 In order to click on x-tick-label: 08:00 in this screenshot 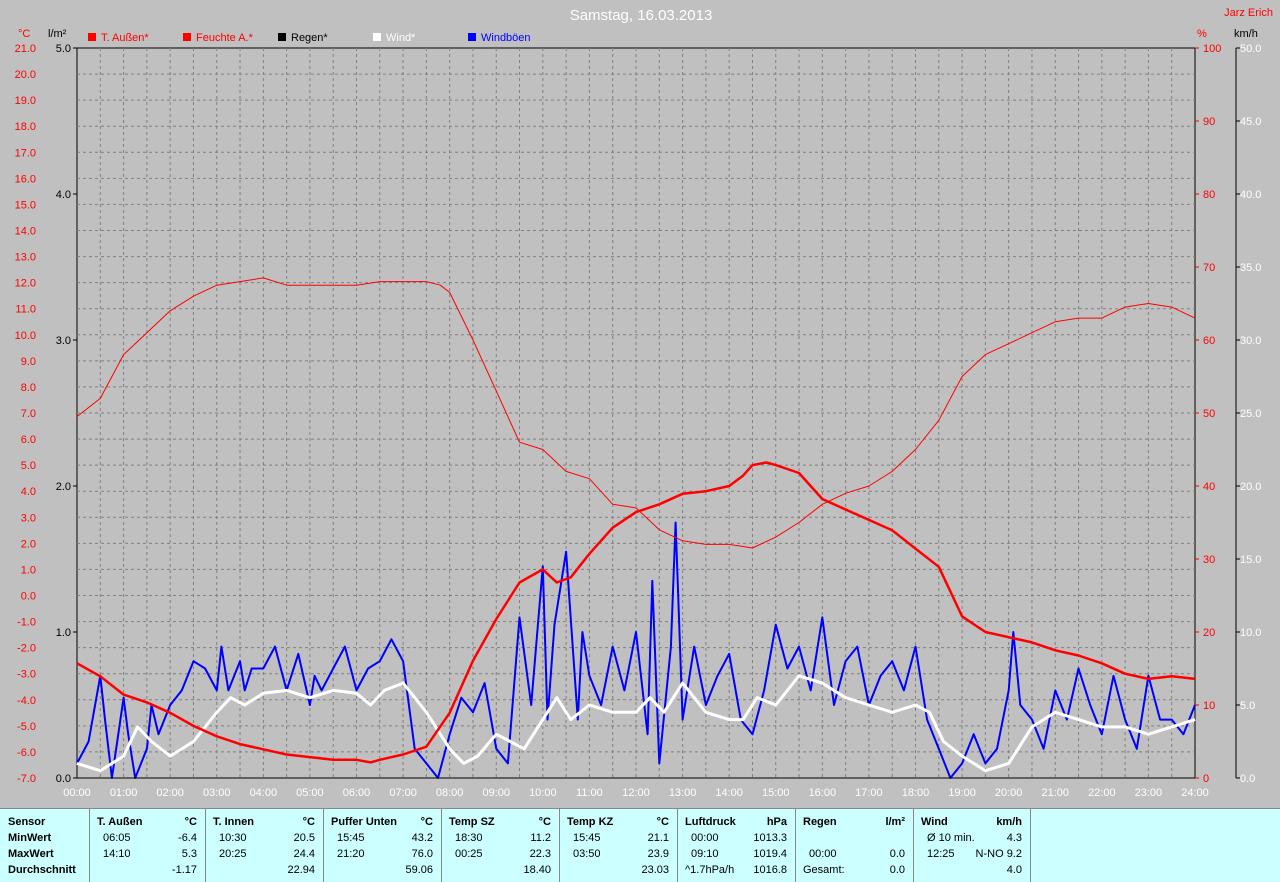, I will do `click(450, 793)`.